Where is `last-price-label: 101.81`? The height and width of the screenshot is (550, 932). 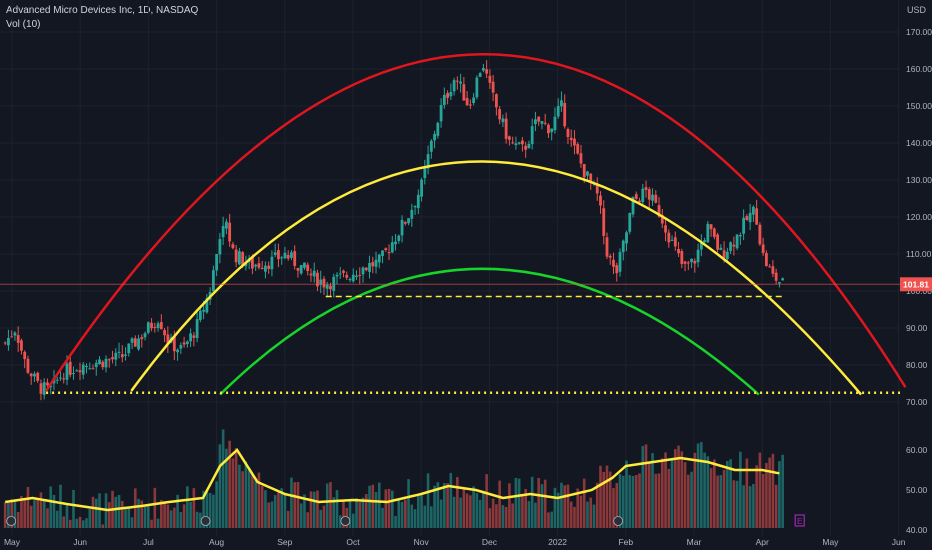 last-price-label: 101.81 is located at coordinates (916, 284).